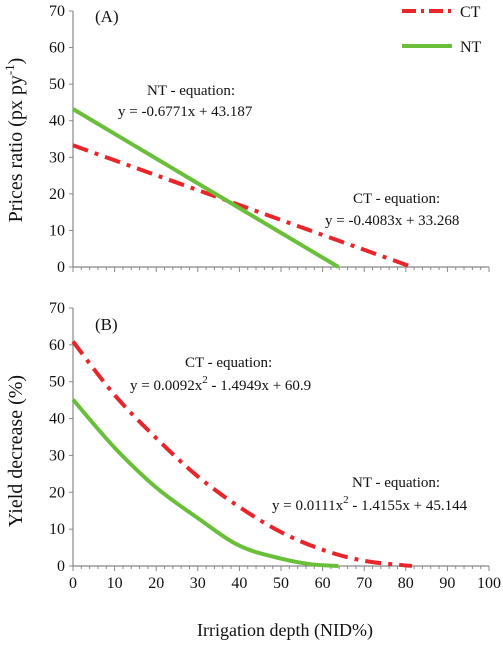  I want to click on panel-b-x-tick-label: 40, so click(239, 583).